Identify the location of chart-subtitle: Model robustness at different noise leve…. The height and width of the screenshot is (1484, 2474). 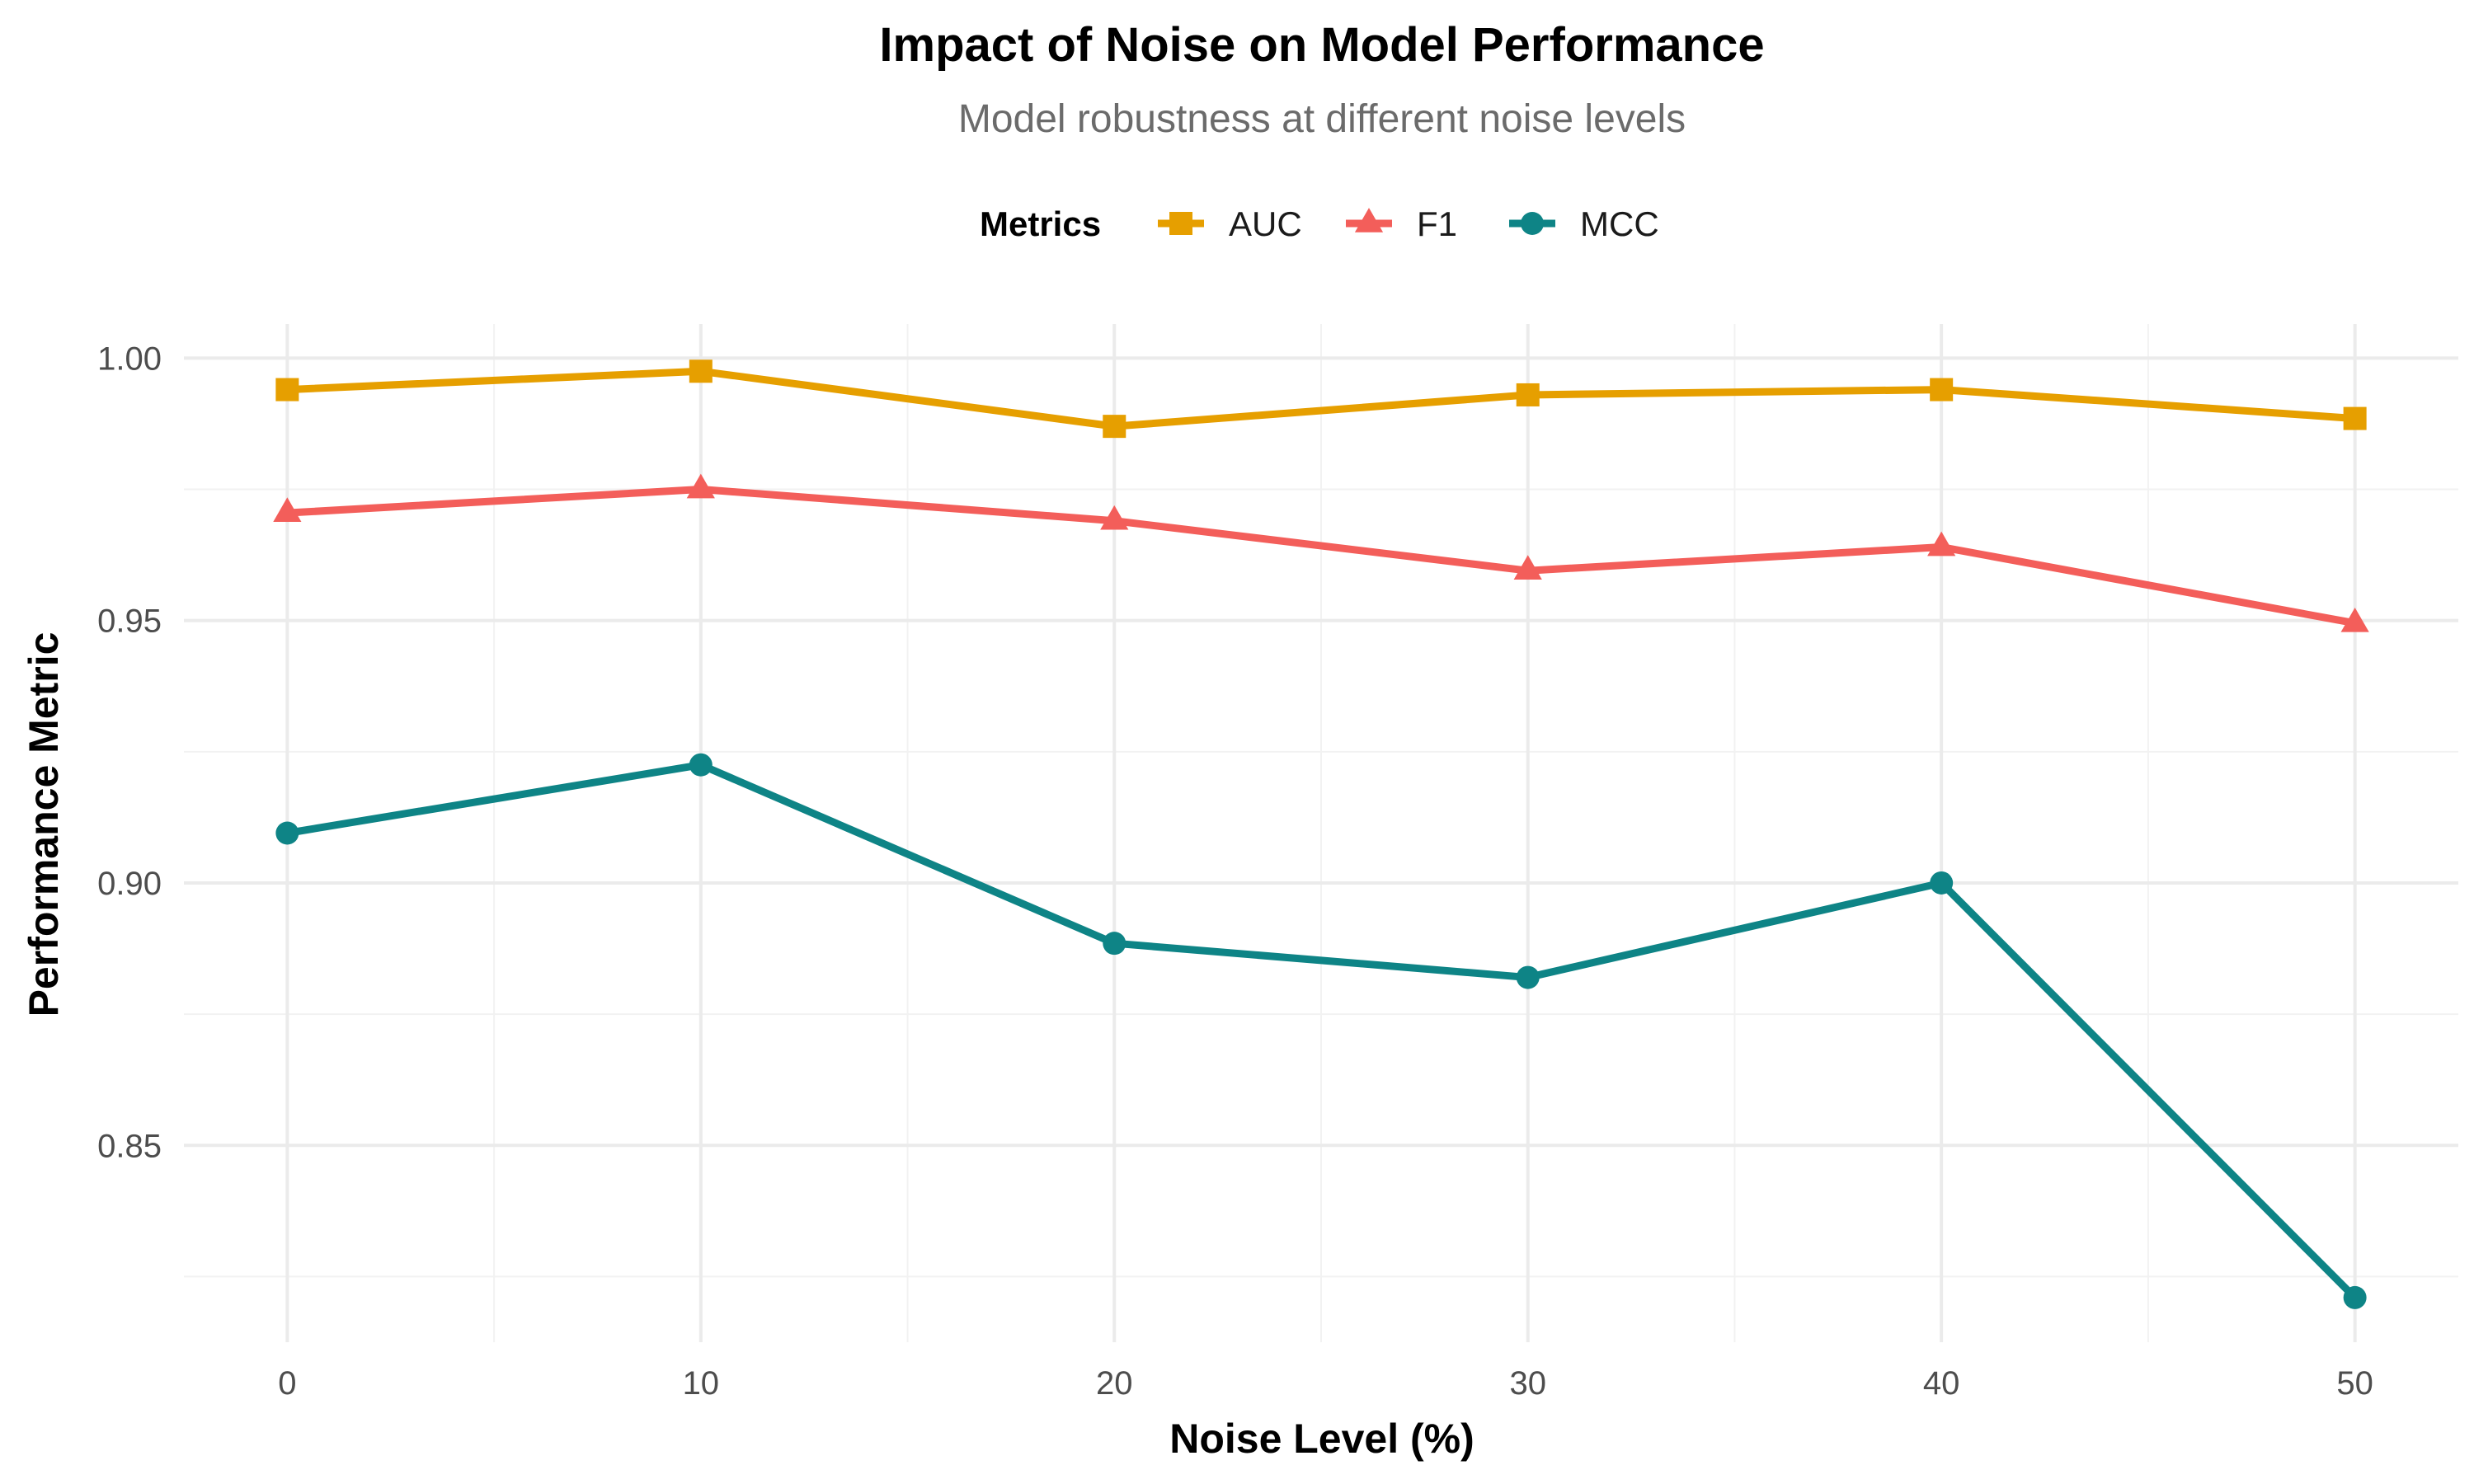
(1322, 119).